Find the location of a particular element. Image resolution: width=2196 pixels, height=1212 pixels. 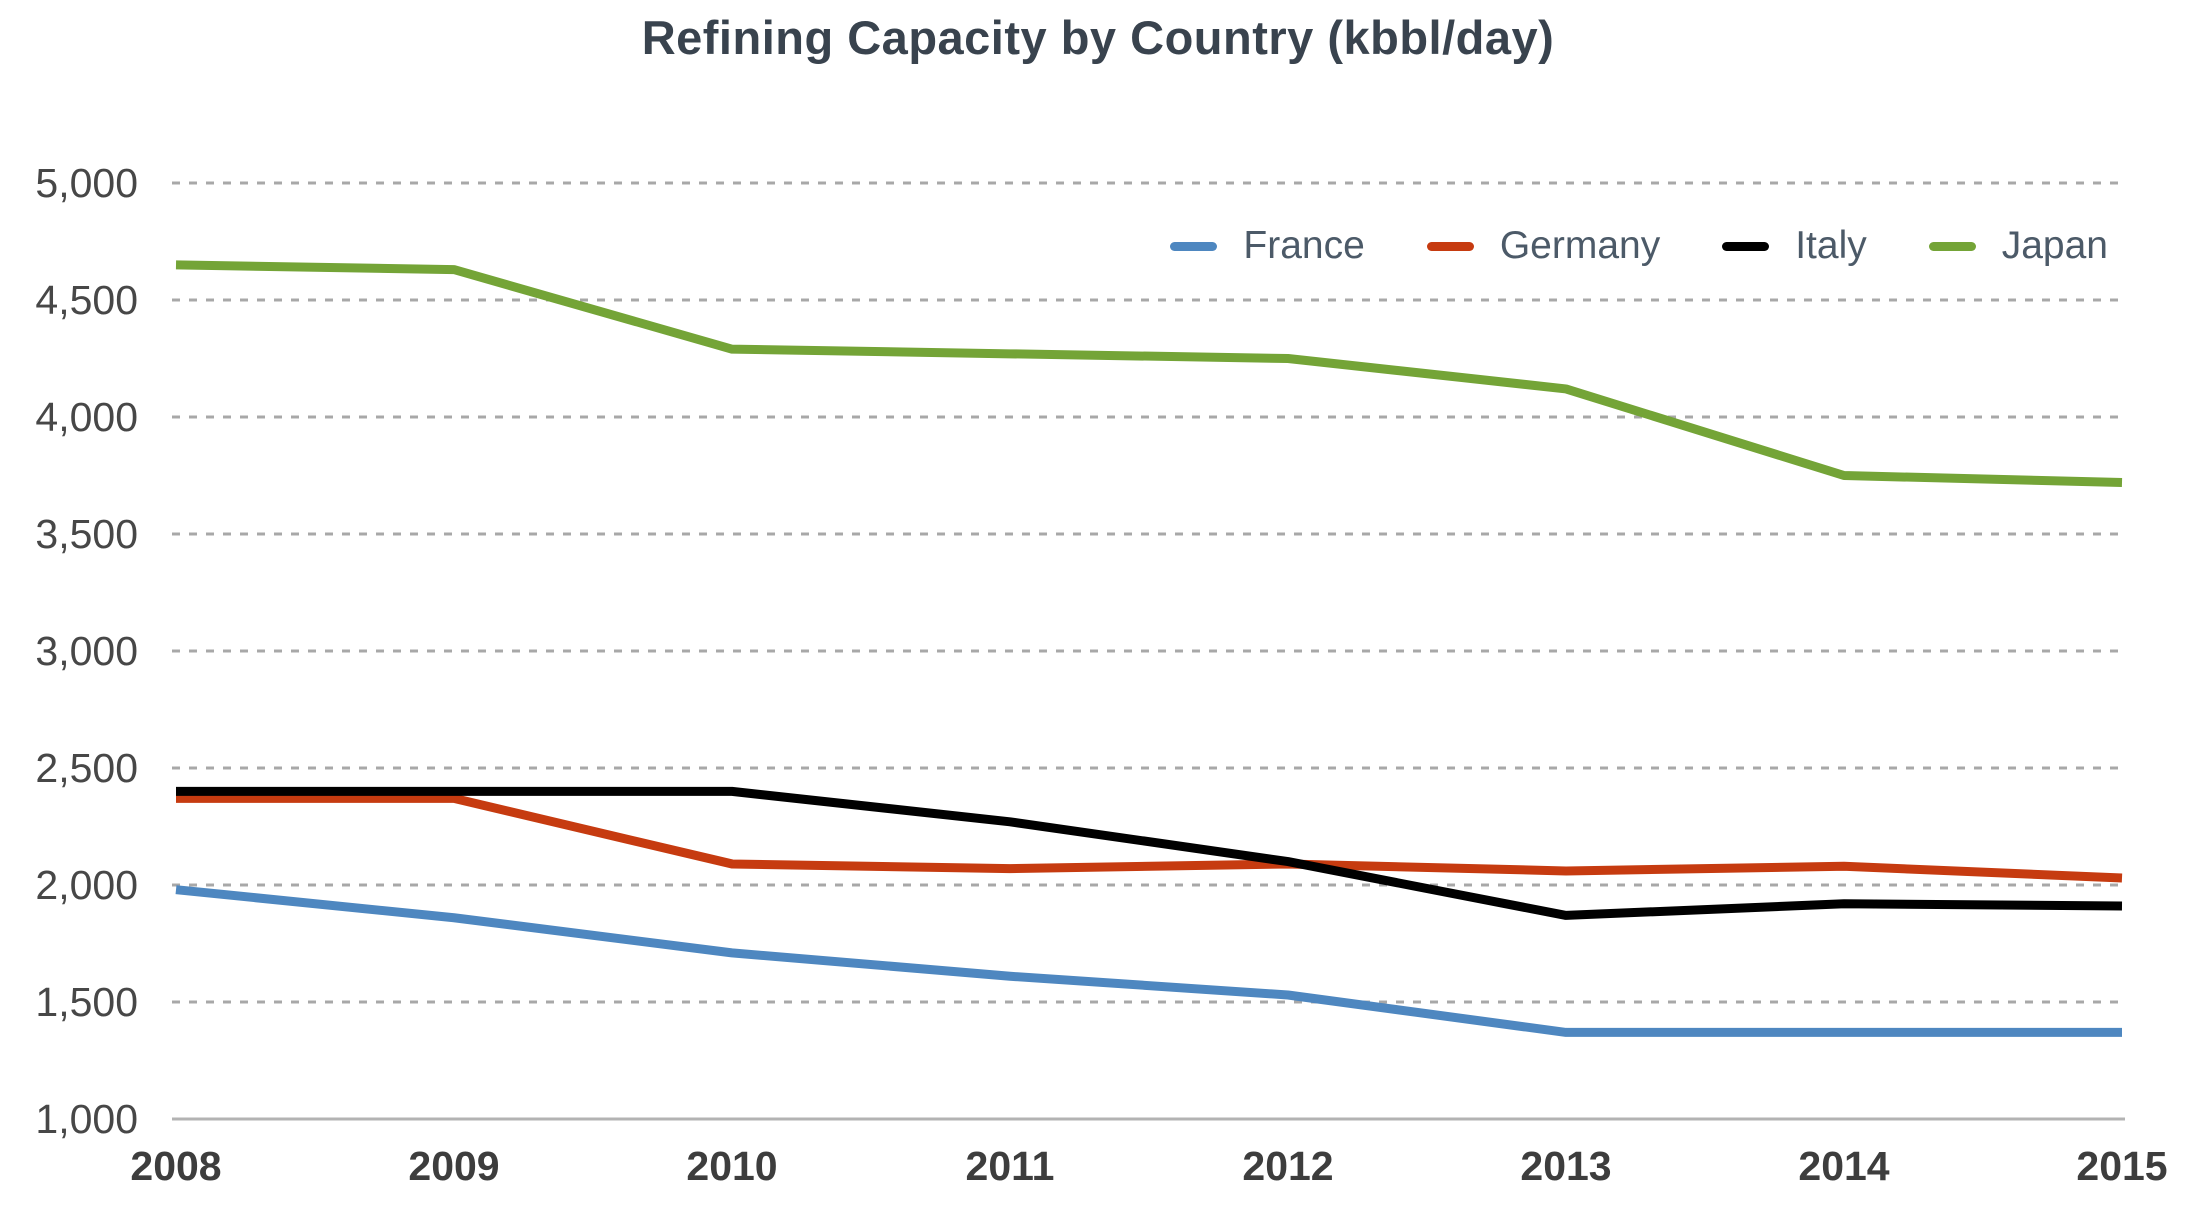

x-axis-tick: 2014 is located at coordinates (1843, 1166).